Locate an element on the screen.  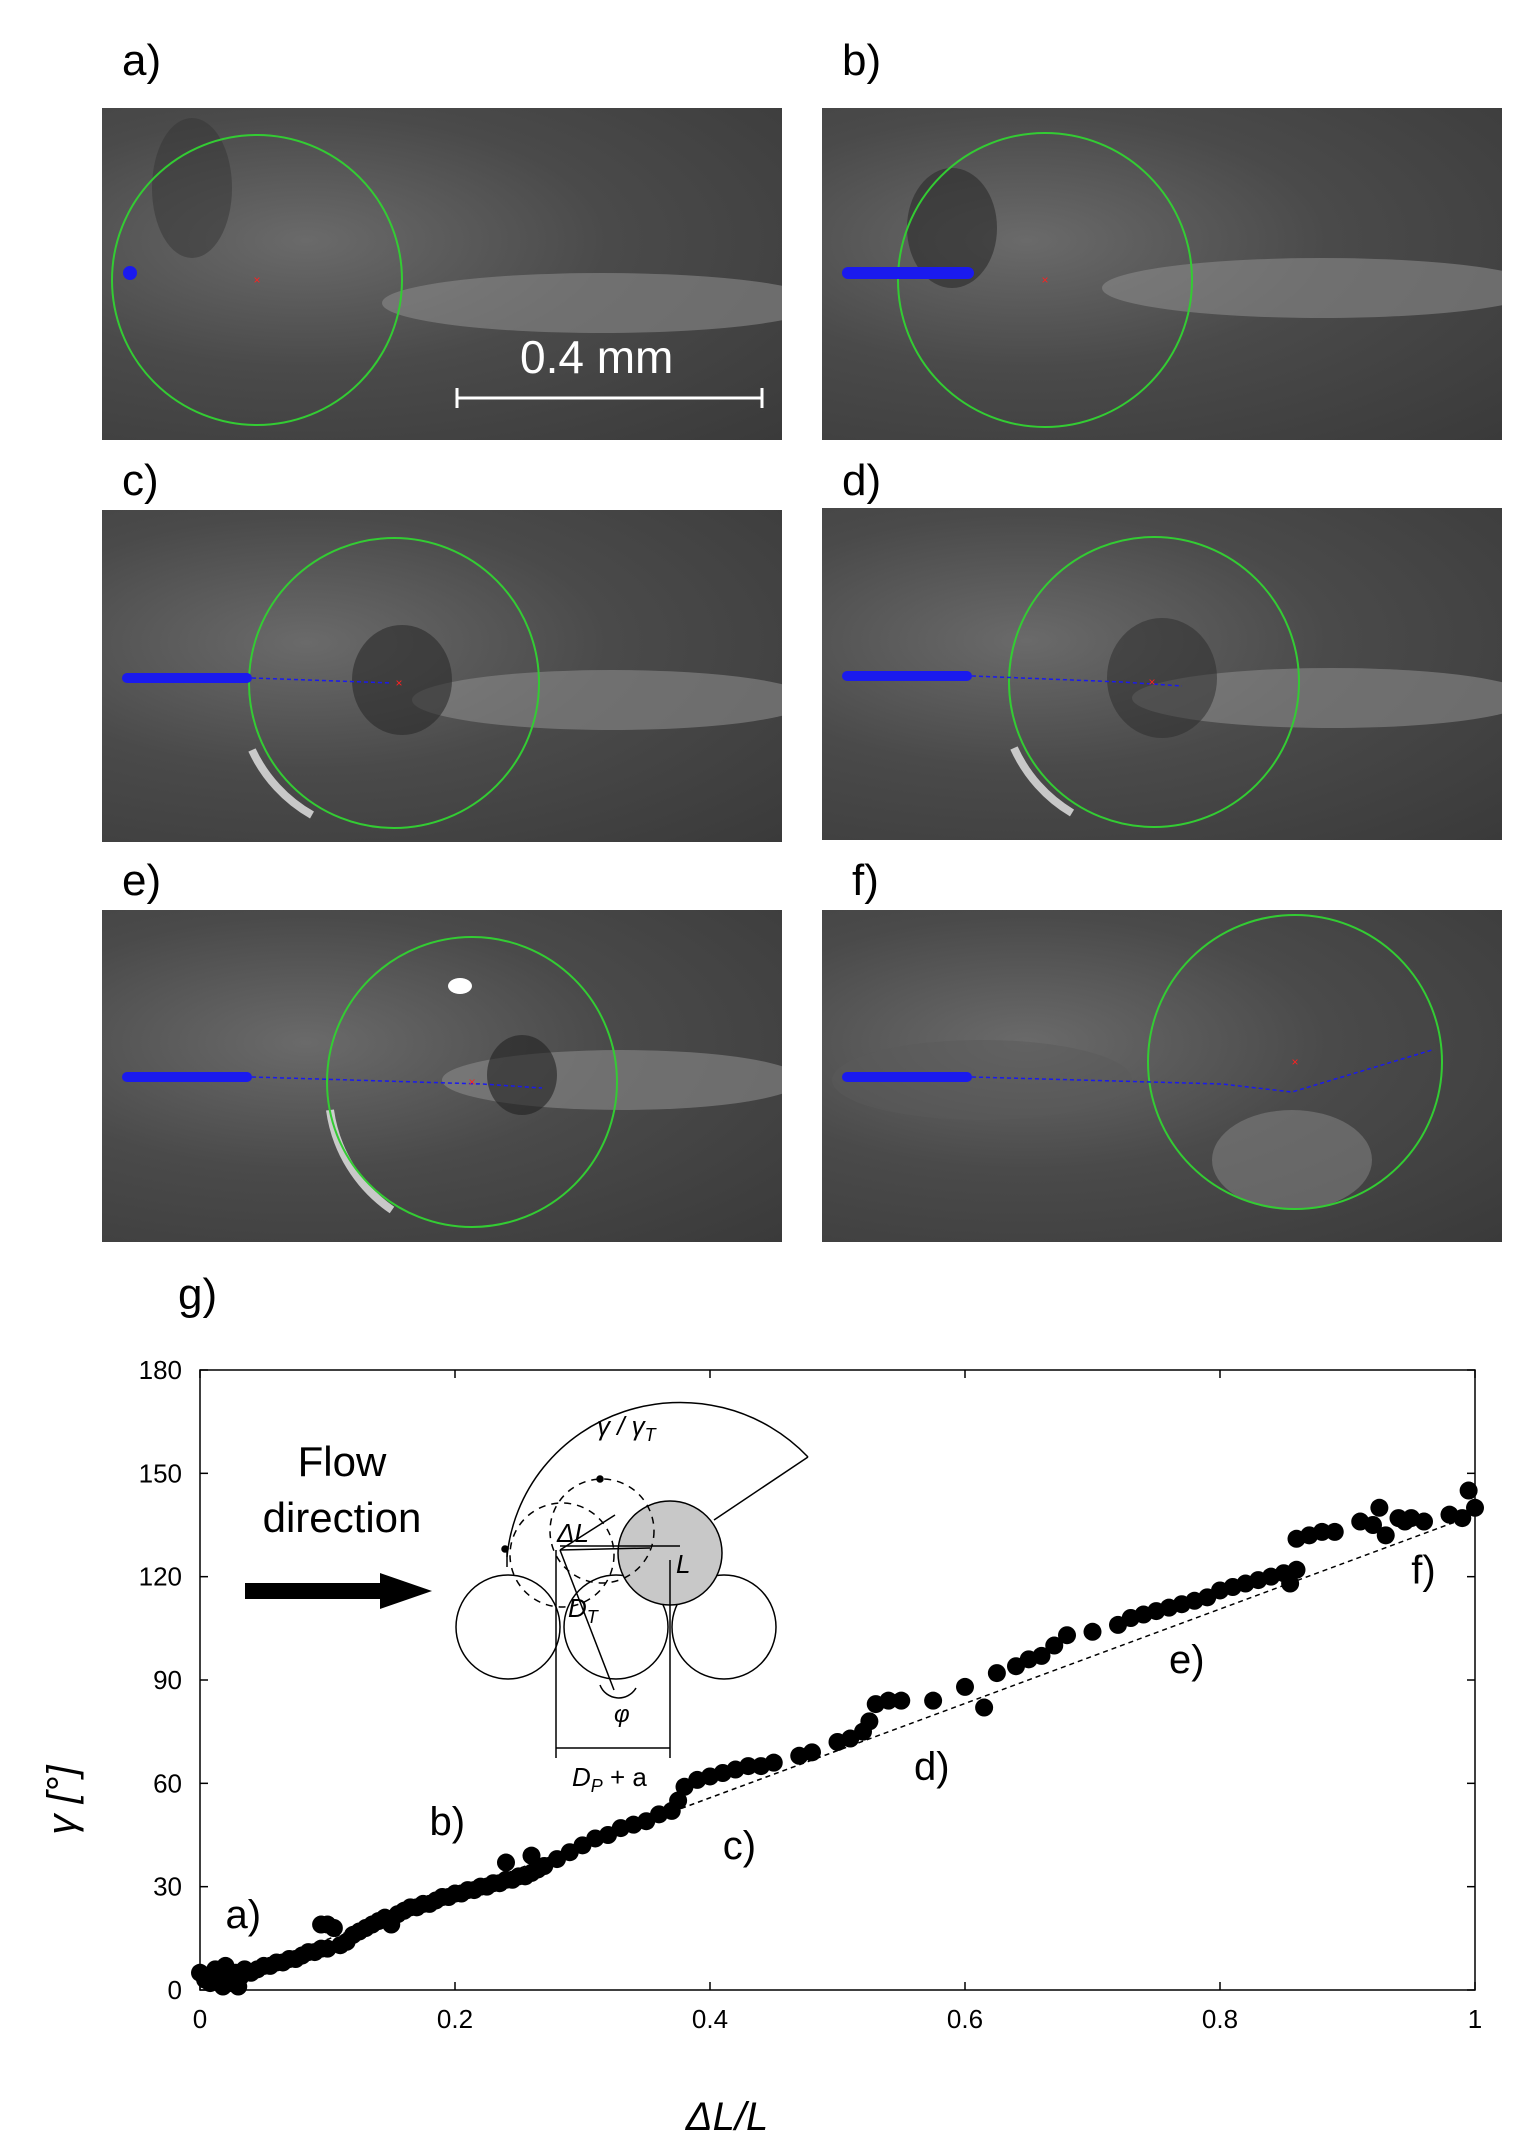
inset-dp-label: DP + a is located at coordinates (609, 1779).